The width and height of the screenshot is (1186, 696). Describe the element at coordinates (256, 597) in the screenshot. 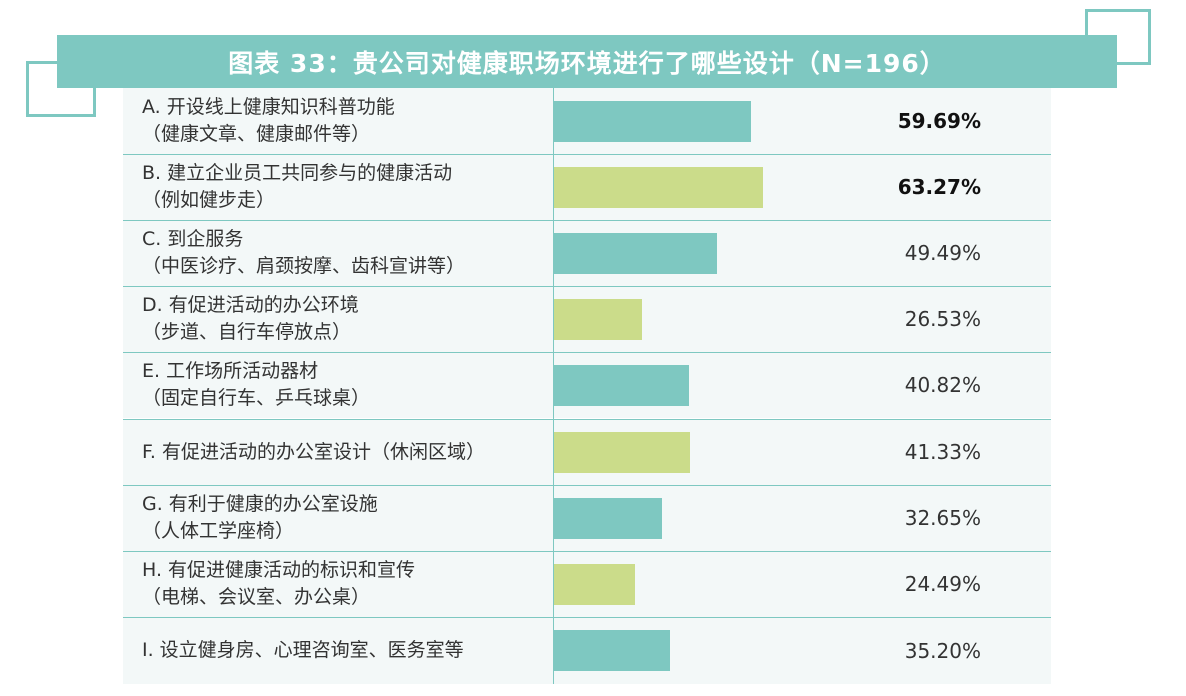

I see `category-label-line2: （电梯、会议室、办公桌）` at that location.